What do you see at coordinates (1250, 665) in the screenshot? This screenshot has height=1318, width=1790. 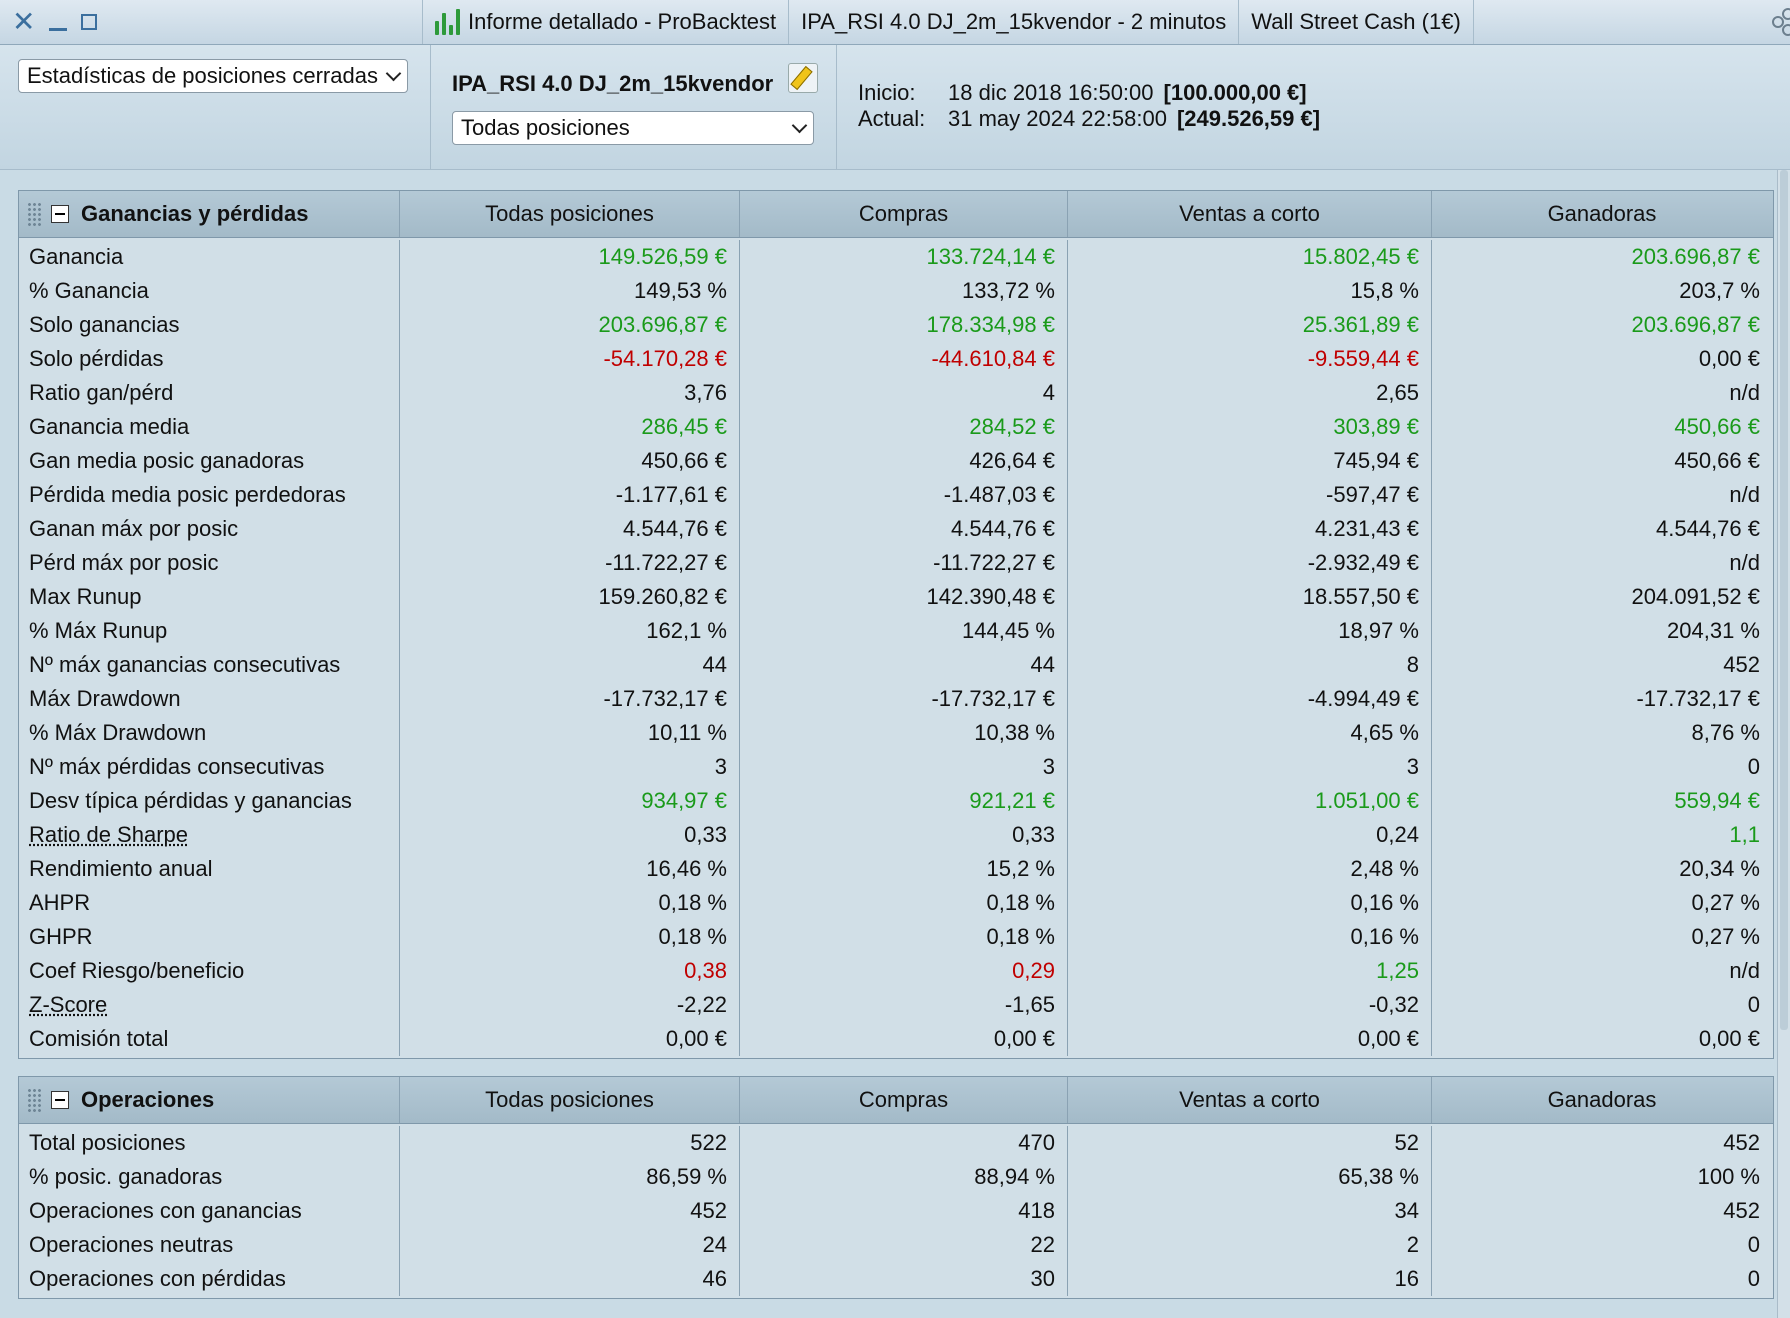 I see `table-cell: 8` at bounding box center [1250, 665].